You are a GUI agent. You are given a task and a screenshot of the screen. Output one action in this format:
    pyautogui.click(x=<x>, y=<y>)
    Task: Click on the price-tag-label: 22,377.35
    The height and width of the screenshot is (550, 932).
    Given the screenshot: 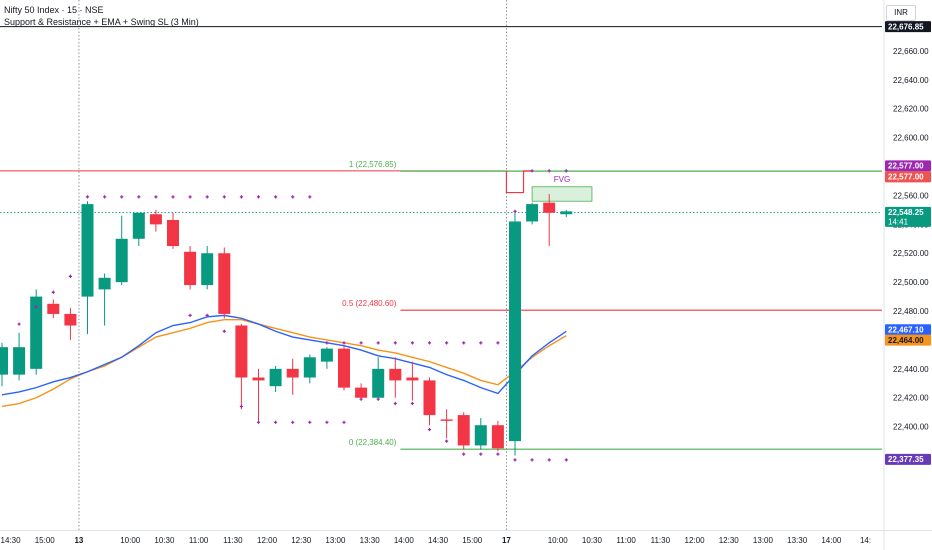 What is the action you would take?
    pyautogui.click(x=906, y=459)
    